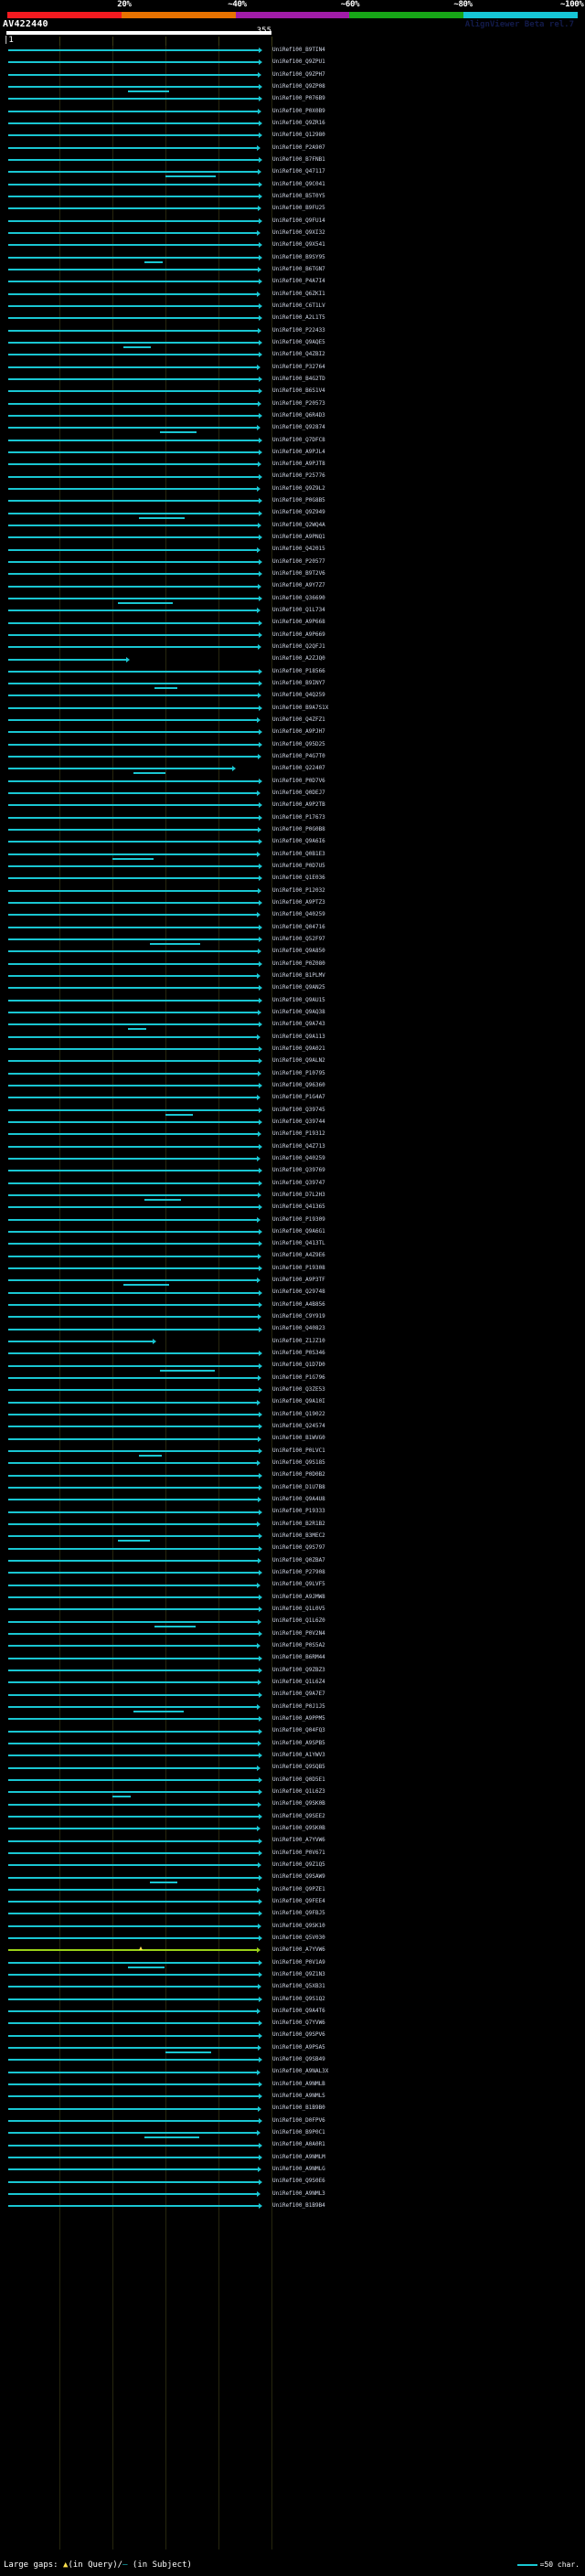 This screenshot has width=585, height=2576. What do you see at coordinates (299, 1852) in the screenshot?
I see `subject-id-label: UniRef100_P0V671` at bounding box center [299, 1852].